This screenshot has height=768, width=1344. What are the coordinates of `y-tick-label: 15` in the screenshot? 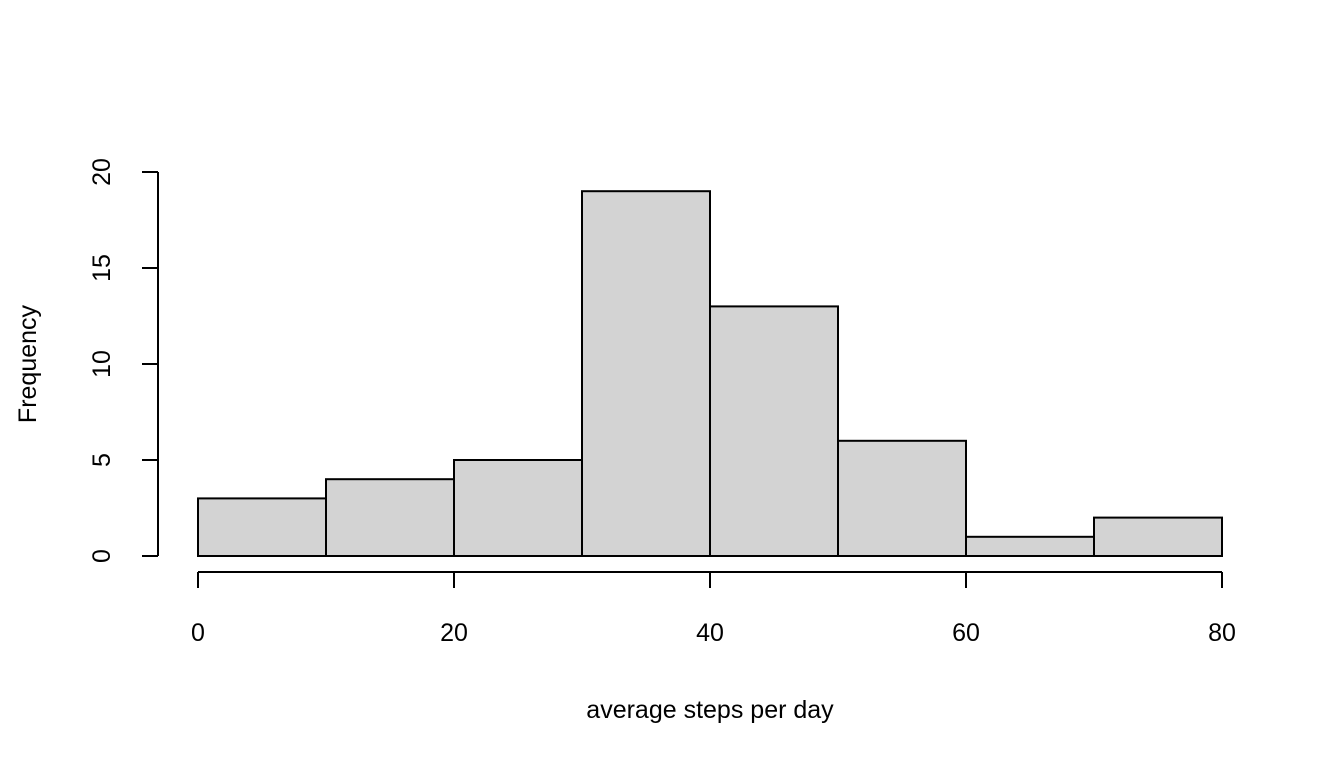 It's located at (102, 268).